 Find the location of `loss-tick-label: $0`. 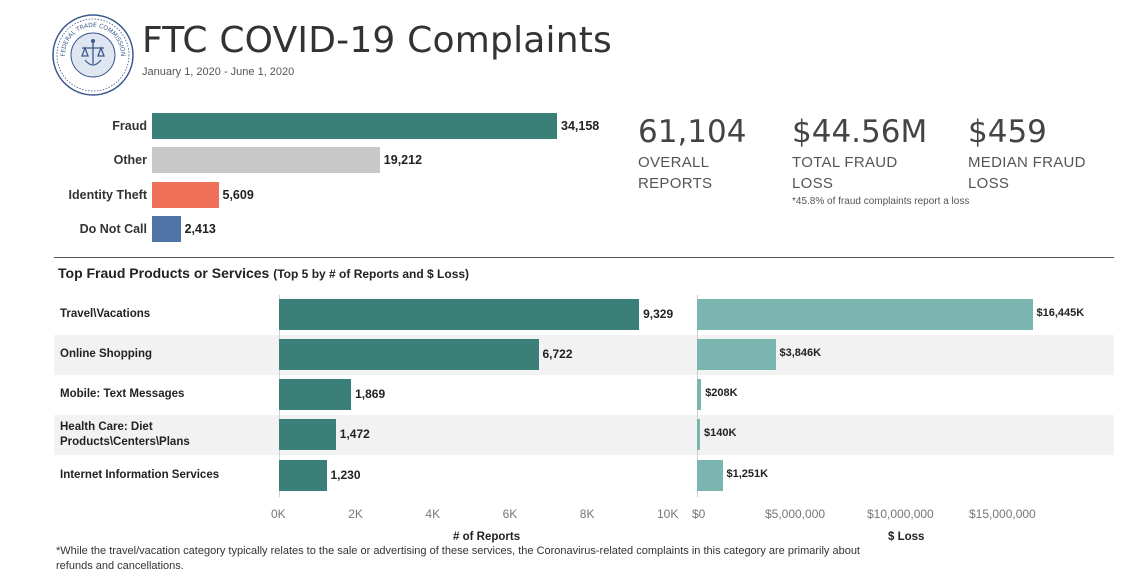

loss-tick-label: $0 is located at coordinates (699, 514).